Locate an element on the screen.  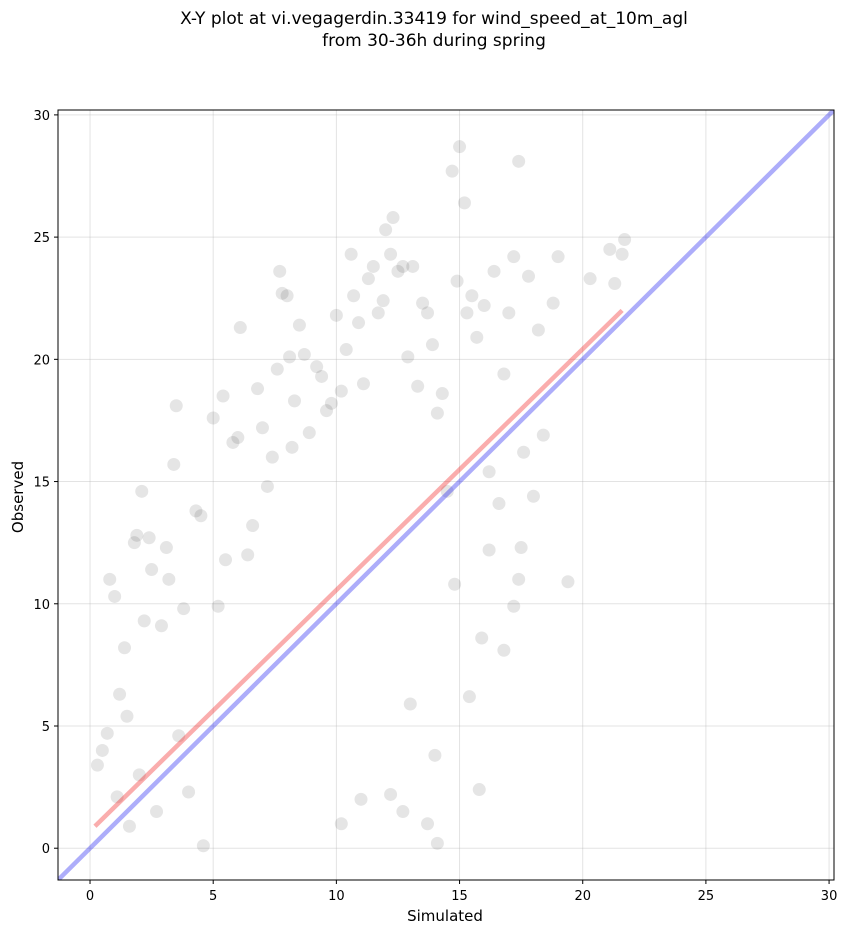
x-tick-label: 30 is located at coordinates (829, 896).